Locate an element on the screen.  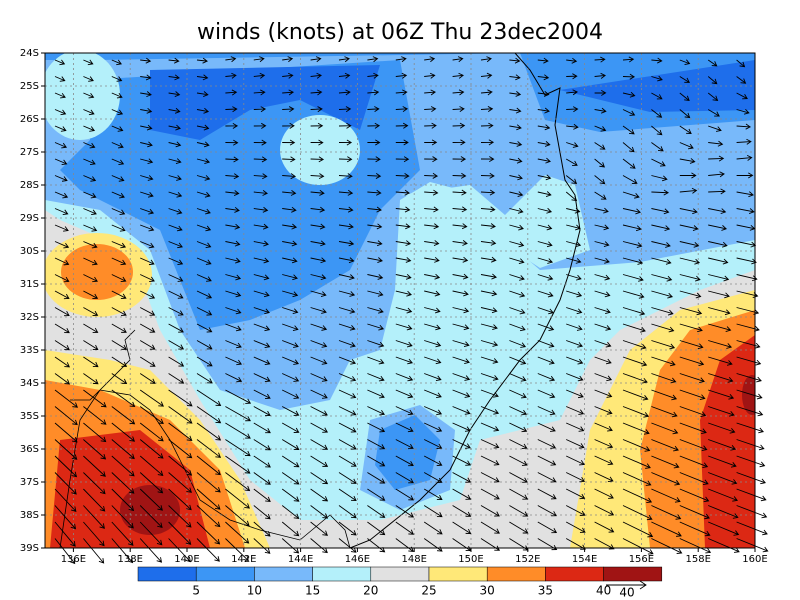
colorbar-swatch is located at coordinates (400, 574).